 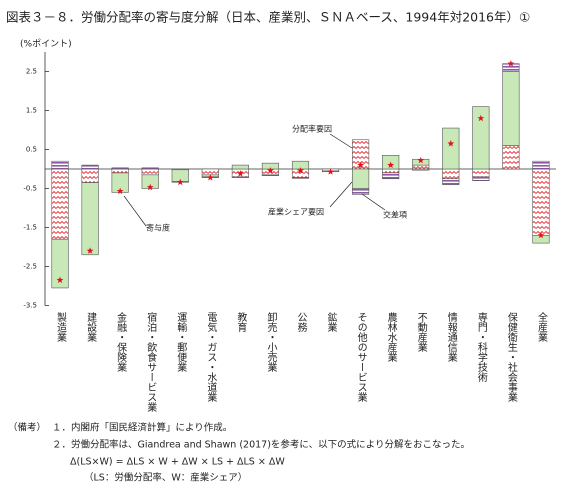 What do you see at coordinates (91, 327) in the screenshot?
I see `x-tick-label: 建設業` at bounding box center [91, 327].